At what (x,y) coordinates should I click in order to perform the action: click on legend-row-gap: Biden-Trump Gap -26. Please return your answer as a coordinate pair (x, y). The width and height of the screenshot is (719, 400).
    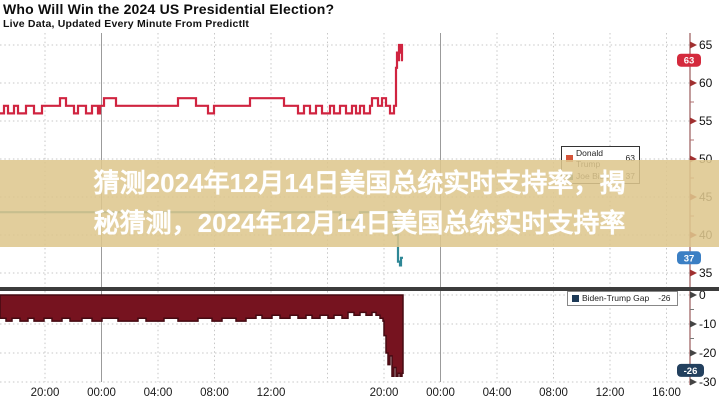
    Looking at the image, I should click on (621, 298).